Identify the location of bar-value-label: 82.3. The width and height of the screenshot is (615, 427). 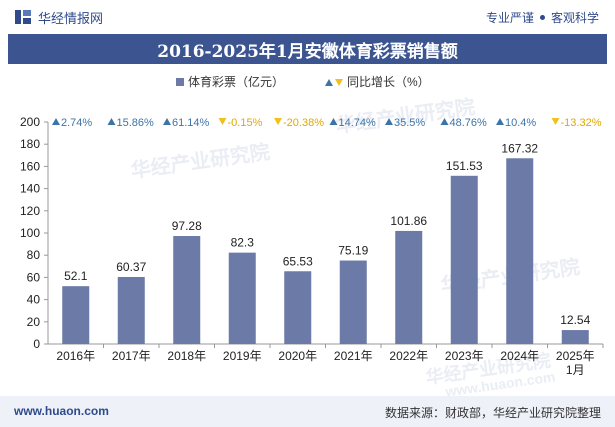
(243, 243).